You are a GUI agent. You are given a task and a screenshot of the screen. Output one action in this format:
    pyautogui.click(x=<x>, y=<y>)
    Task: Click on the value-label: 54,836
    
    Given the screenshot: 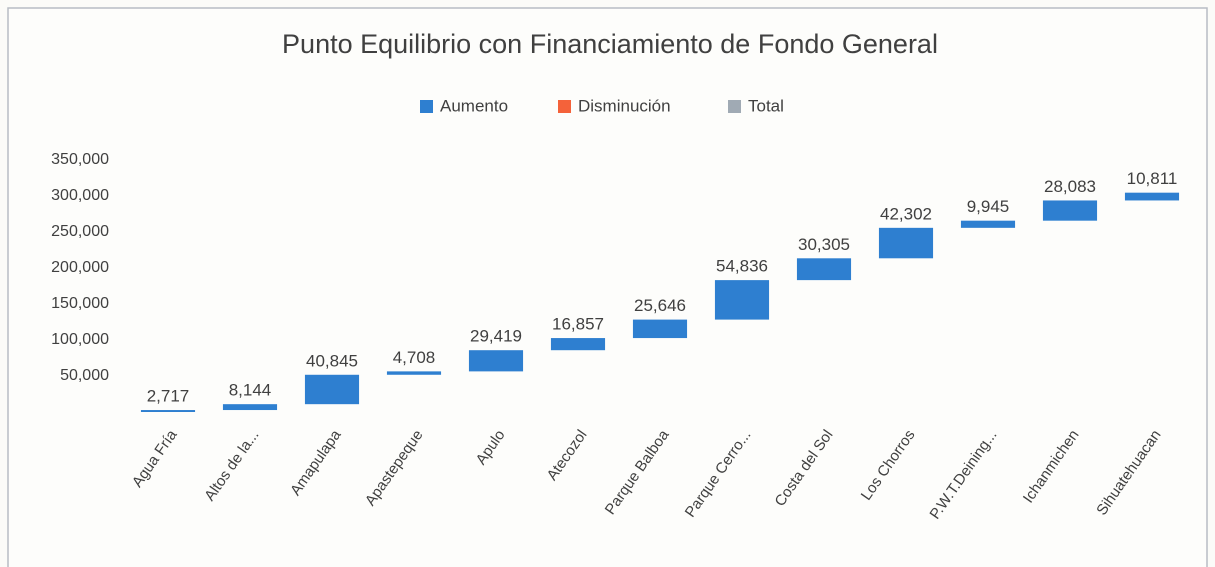 What is the action you would take?
    pyautogui.click(x=742, y=266)
    